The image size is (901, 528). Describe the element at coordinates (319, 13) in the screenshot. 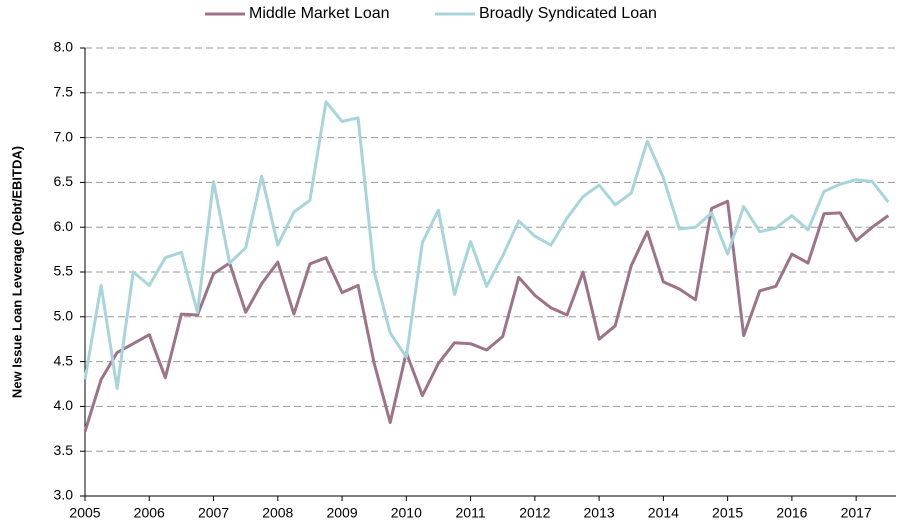

I see `legend-label: Middle Market Loan` at that location.